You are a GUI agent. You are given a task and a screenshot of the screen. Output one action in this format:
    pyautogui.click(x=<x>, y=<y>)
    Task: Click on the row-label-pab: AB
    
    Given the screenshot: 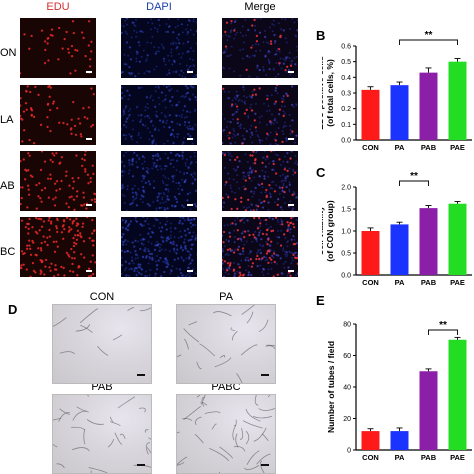 What is the action you would take?
    pyautogui.click(x=7, y=186)
    